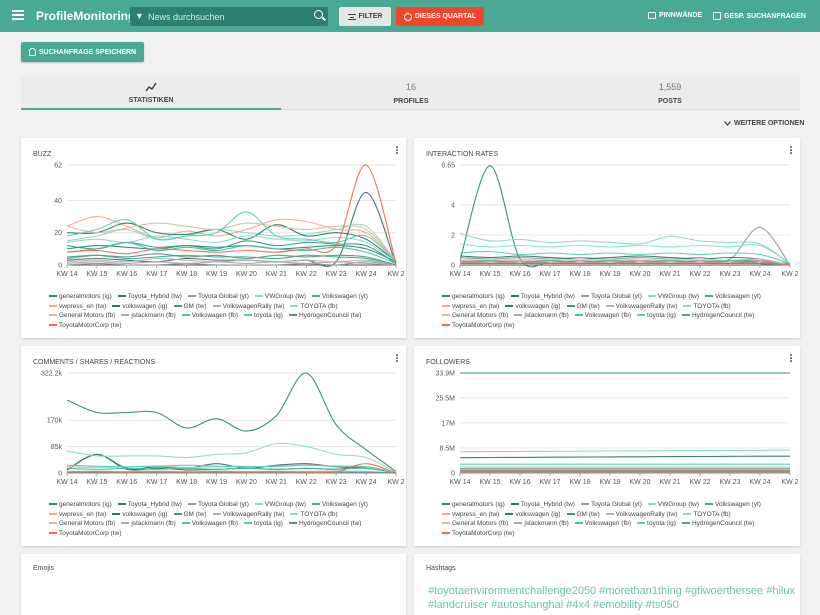 Image resolution: width=820 pixels, height=615 pixels. What do you see at coordinates (780, 591) in the screenshot?
I see `hashtag: #hilux` at bounding box center [780, 591].